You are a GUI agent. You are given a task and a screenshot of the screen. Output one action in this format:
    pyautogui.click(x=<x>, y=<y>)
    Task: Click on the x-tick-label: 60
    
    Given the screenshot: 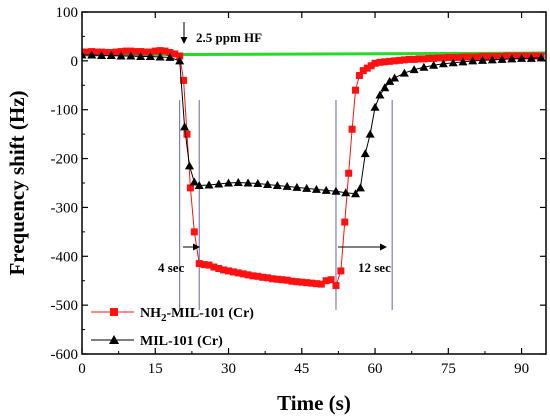 What is the action you would take?
    pyautogui.click(x=375, y=369)
    